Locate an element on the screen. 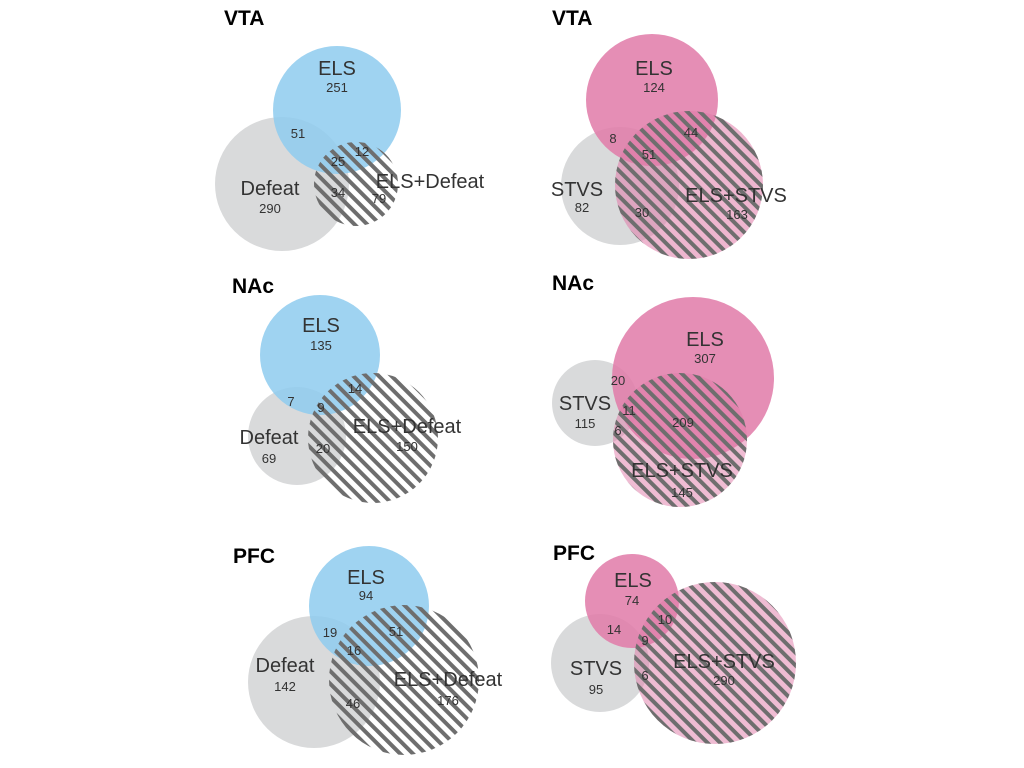 The width and height of the screenshot is (1024, 768). overlap-defeat-combo: 46 is located at coordinates (353, 703).